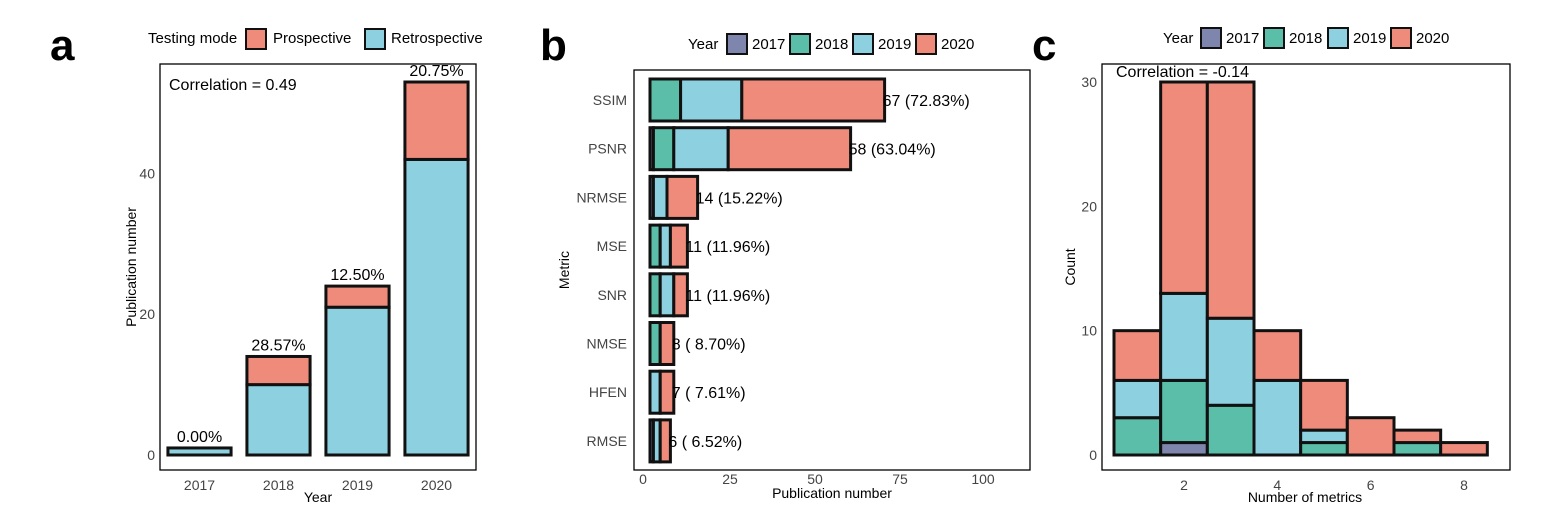  Describe the element at coordinates (1093, 455) in the screenshot. I see `y-tick-c-0: 0` at that location.